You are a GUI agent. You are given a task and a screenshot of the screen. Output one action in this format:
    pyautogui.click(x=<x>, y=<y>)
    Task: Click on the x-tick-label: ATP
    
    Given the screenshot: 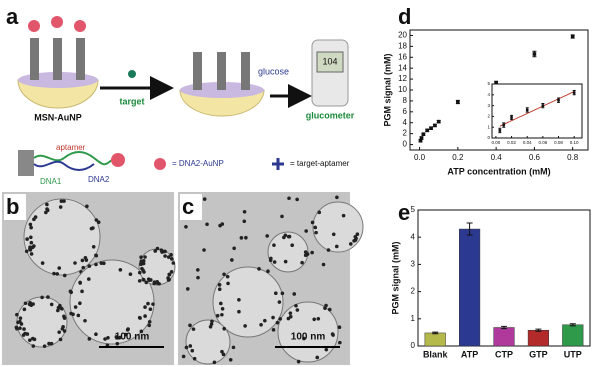 What is the action you would take?
    pyautogui.click(x=469, y=354)
    